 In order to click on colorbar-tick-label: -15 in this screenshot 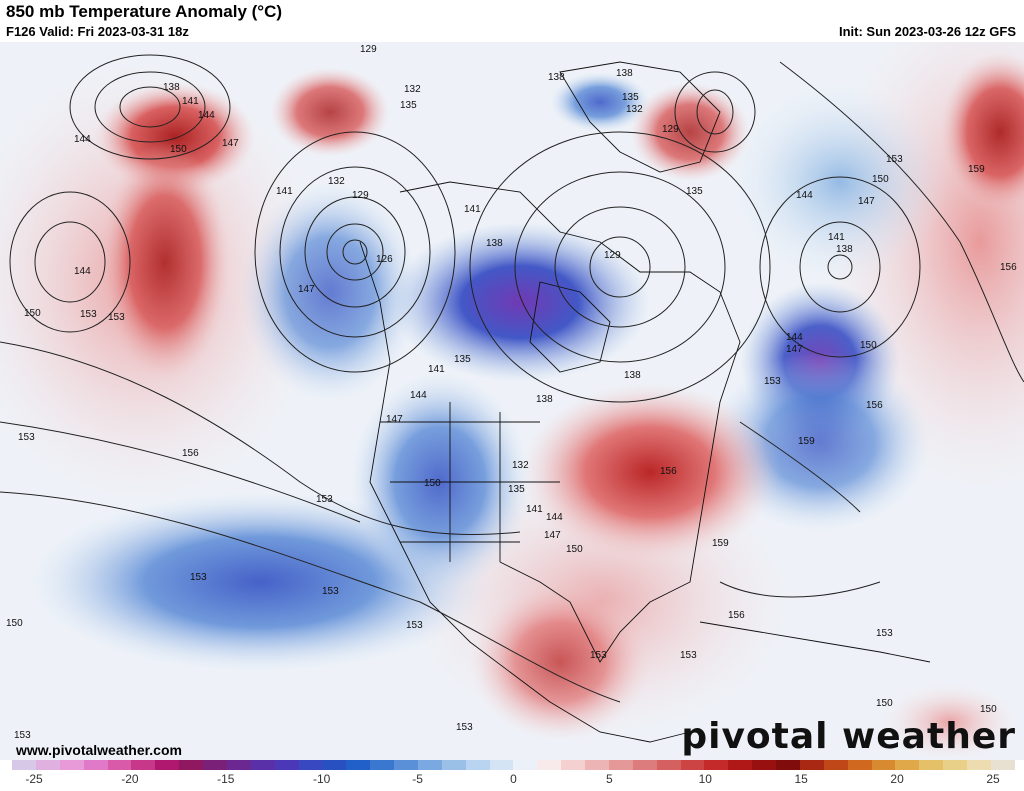, I will do `click(226, 779)`.